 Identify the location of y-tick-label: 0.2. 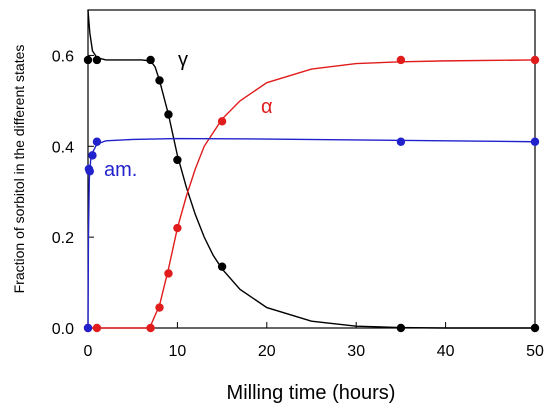
(63, 238).